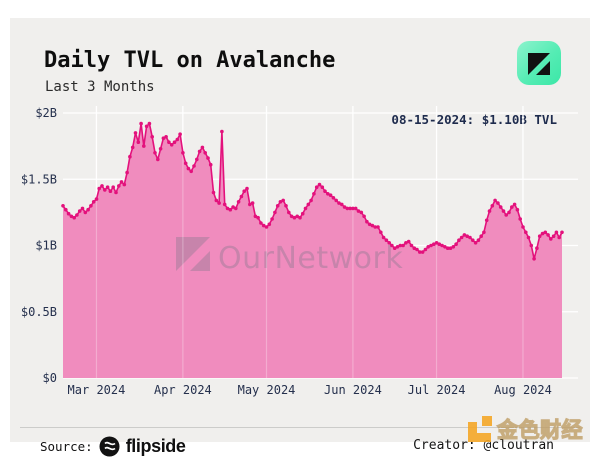 This screenshot has width=600, height=458. What do you see at coordinates (46, 246) in the screenshot?
I see `svg-text: $1B` at bounding box center [46, 246].